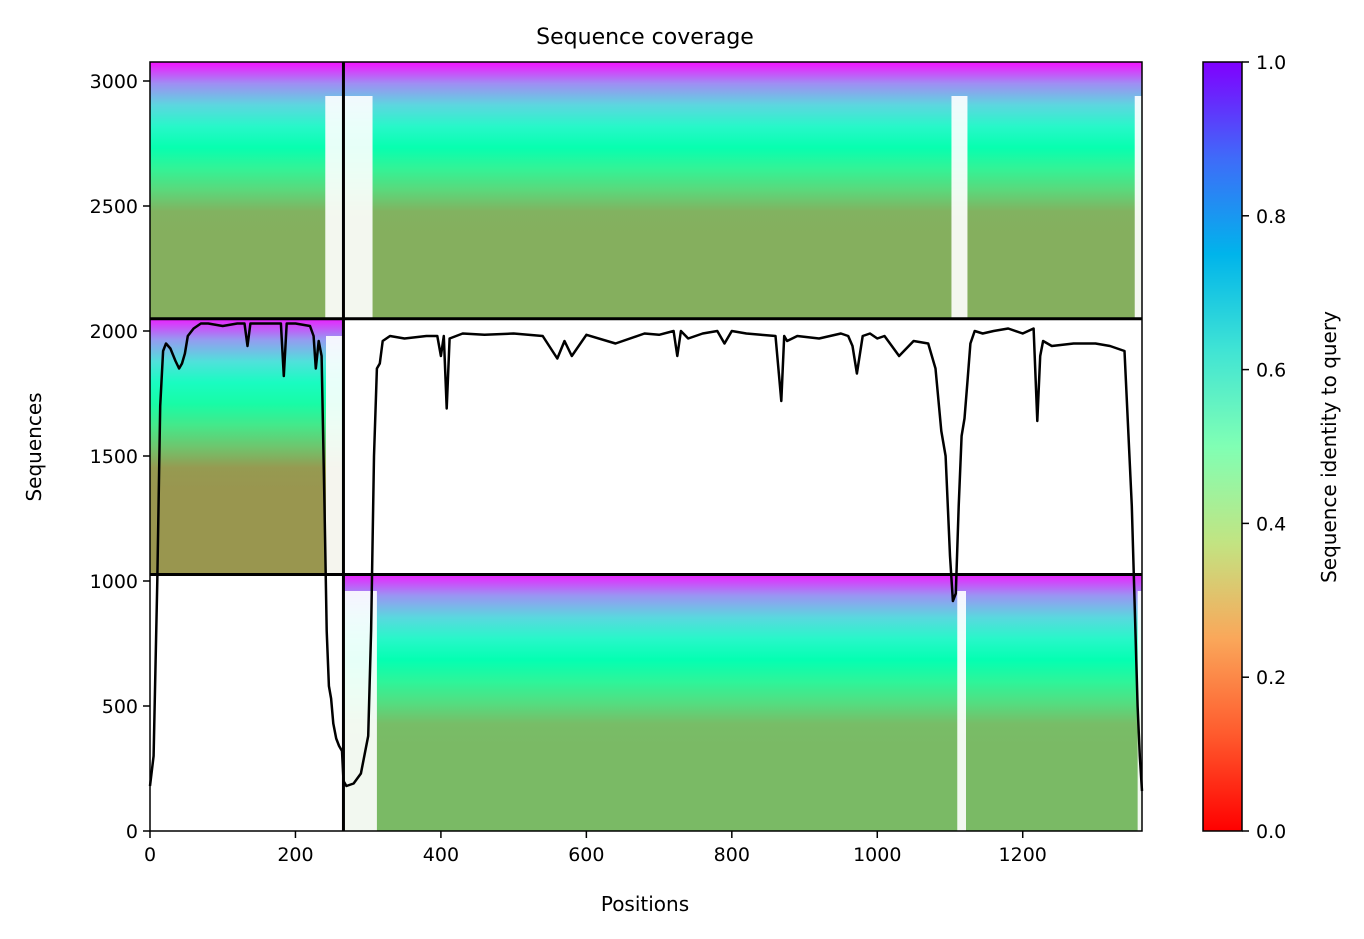 This screenshot has width=1364, height=939. Describe the element at coordinates (120, 707) in the screenshot. I see `y-tick-label: 500` at that location.